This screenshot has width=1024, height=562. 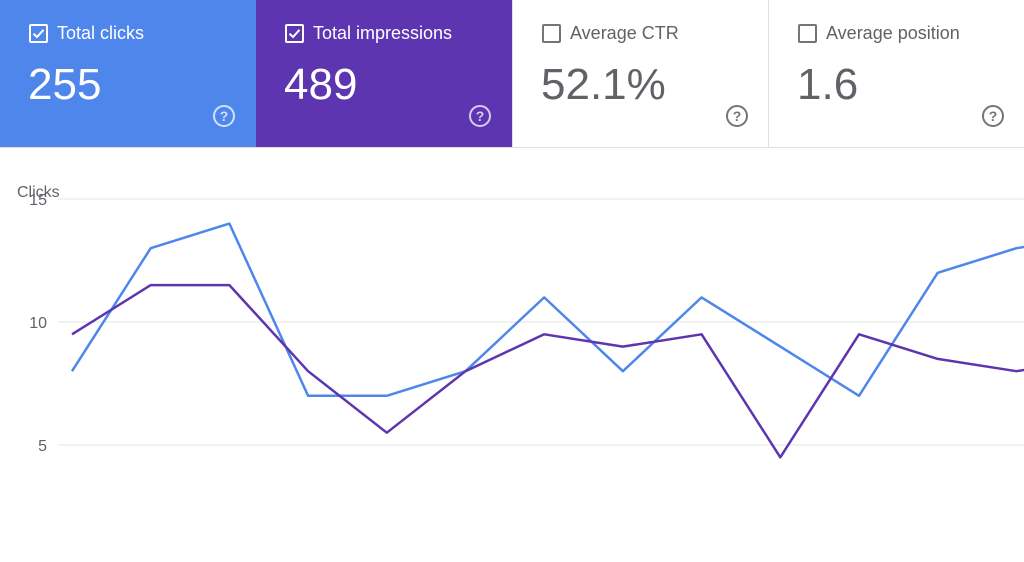 I want to click on y-axis-title: Clicks, so click(x=38, y=192).